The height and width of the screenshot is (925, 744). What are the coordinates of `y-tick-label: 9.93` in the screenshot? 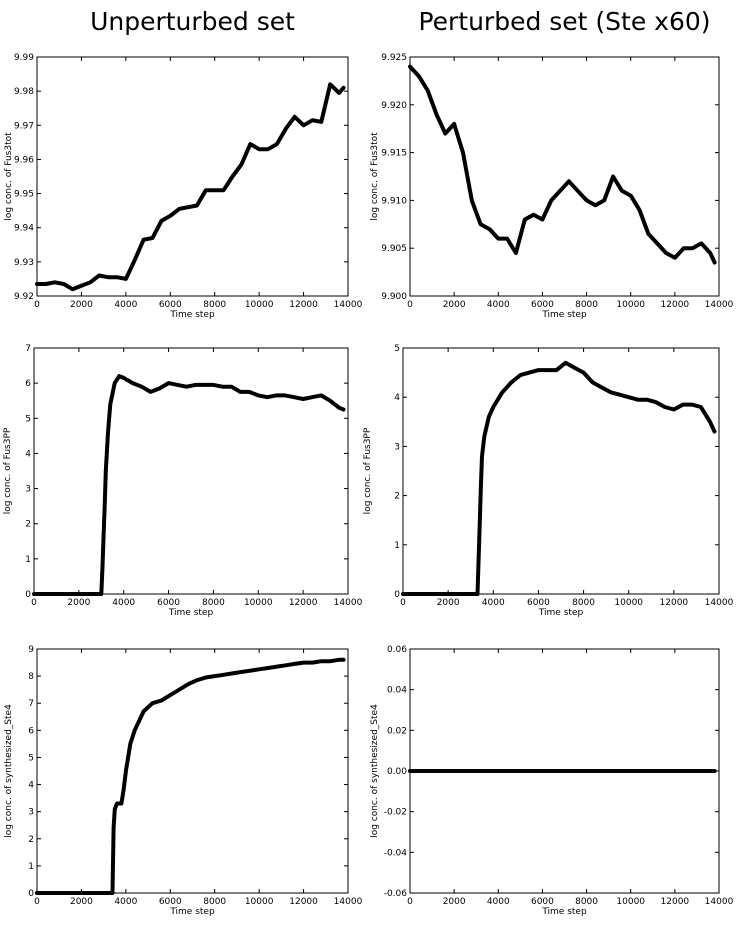 It's located at (24, 263).